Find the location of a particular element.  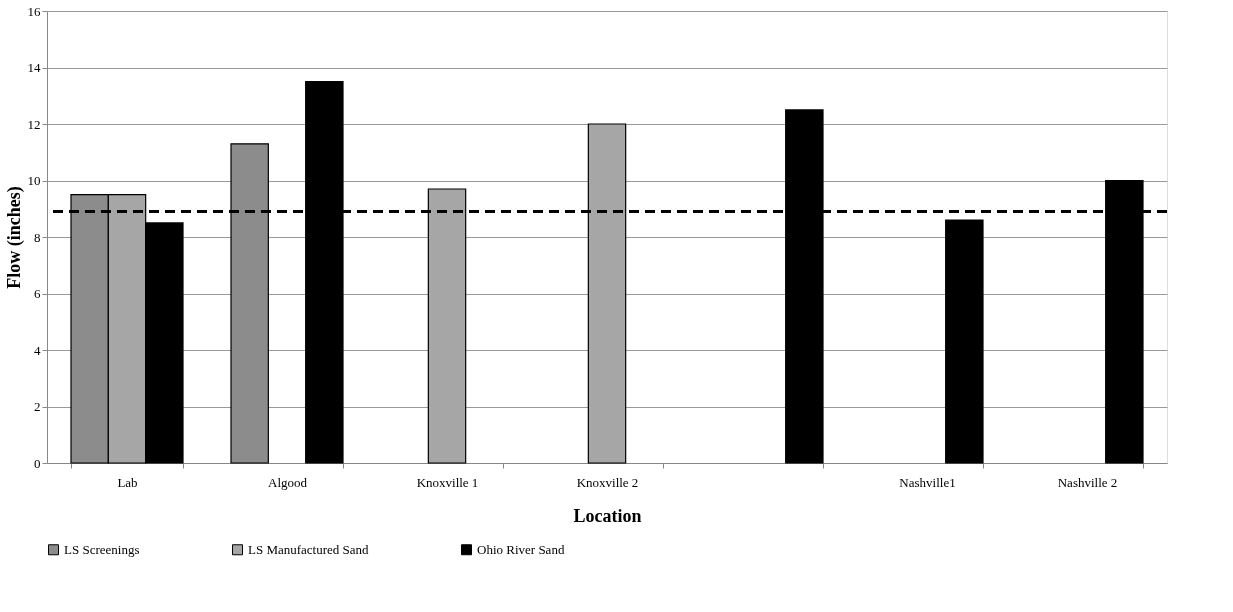

x-tick-label: Knoxville 1 is located at coordinates (447, 482).